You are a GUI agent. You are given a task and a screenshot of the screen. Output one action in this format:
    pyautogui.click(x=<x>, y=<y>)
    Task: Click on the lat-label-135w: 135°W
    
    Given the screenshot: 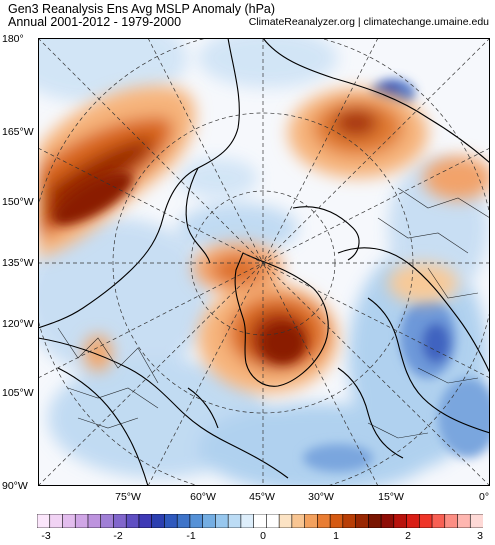 What is the action you would take?
    pyautogui.click(x=18, y=263)
    